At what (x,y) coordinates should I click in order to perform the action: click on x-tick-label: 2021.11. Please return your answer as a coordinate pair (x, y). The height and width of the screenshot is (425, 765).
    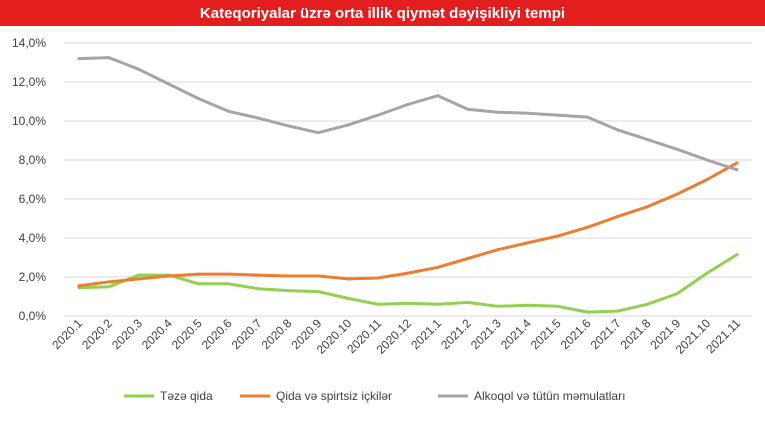
    Looking at the image, I should click on (723, 336).